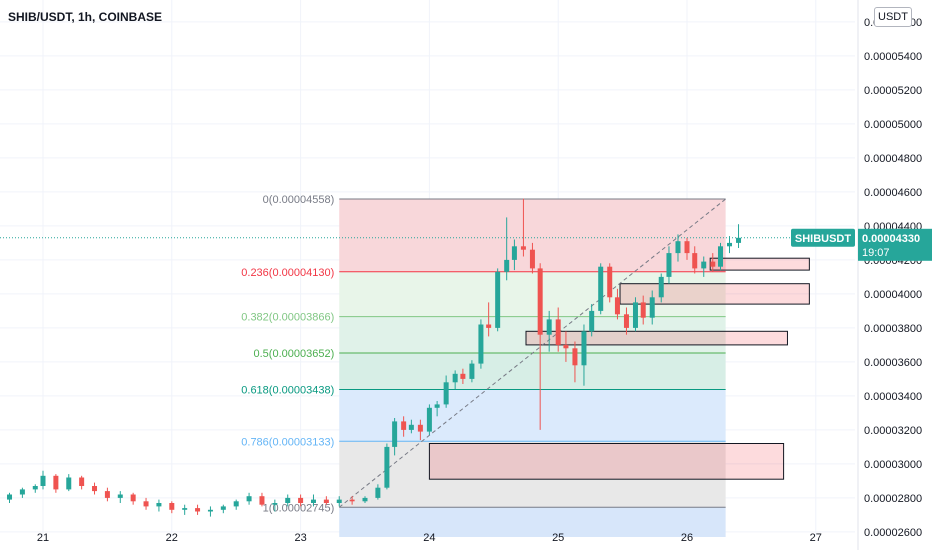 The height and width of the screenshot is (550, 932). I want to click on time-tick-label: 24, so click(429, 538).